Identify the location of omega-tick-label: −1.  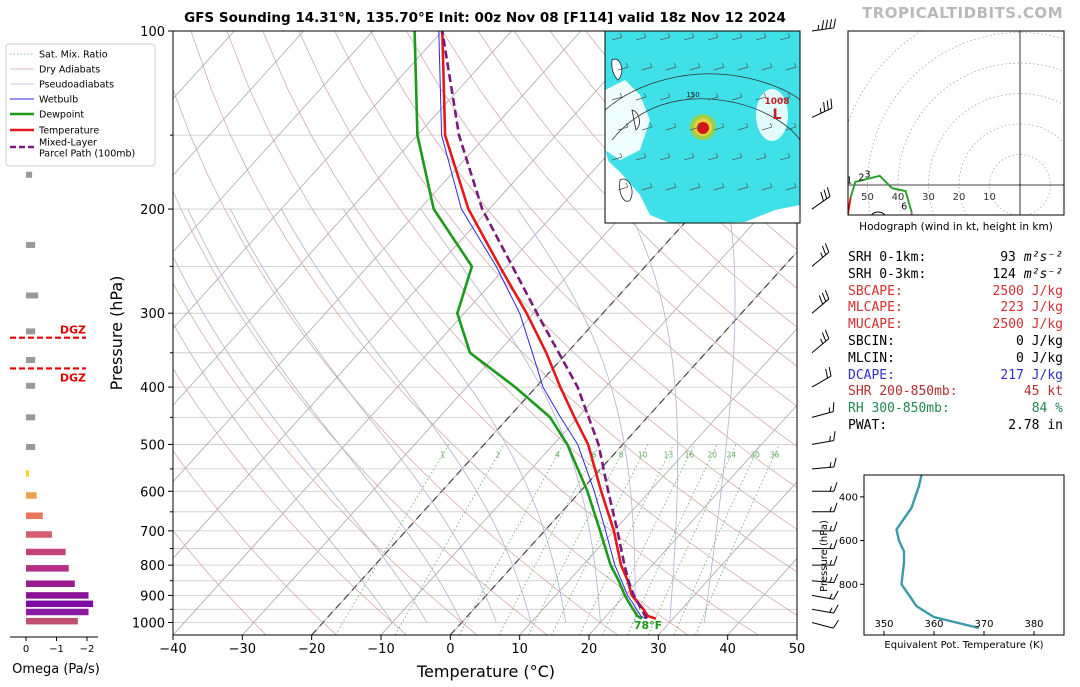
(56, 649).